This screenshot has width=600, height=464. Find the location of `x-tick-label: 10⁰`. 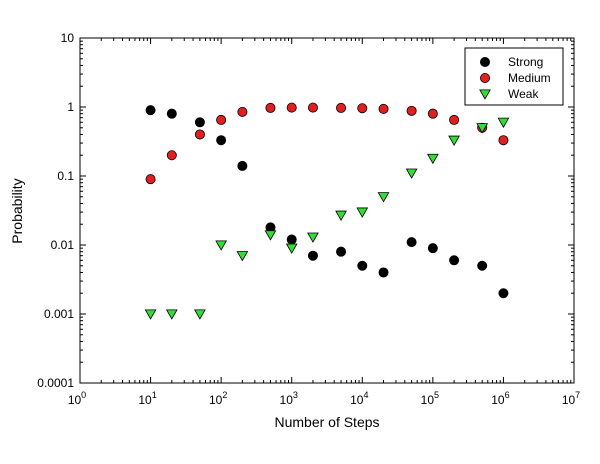

x-tick-label: 10⁰ is located at coordinates (77, 398).